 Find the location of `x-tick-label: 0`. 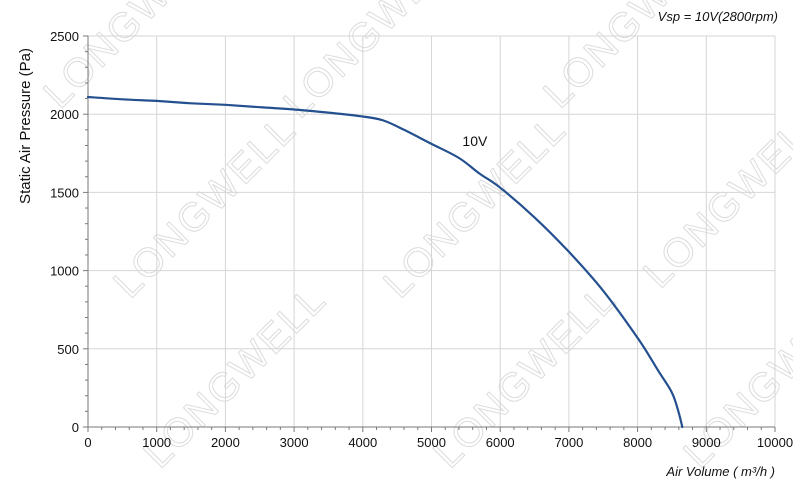

x-tick-label: 0 is located at coordinates (87, 442).